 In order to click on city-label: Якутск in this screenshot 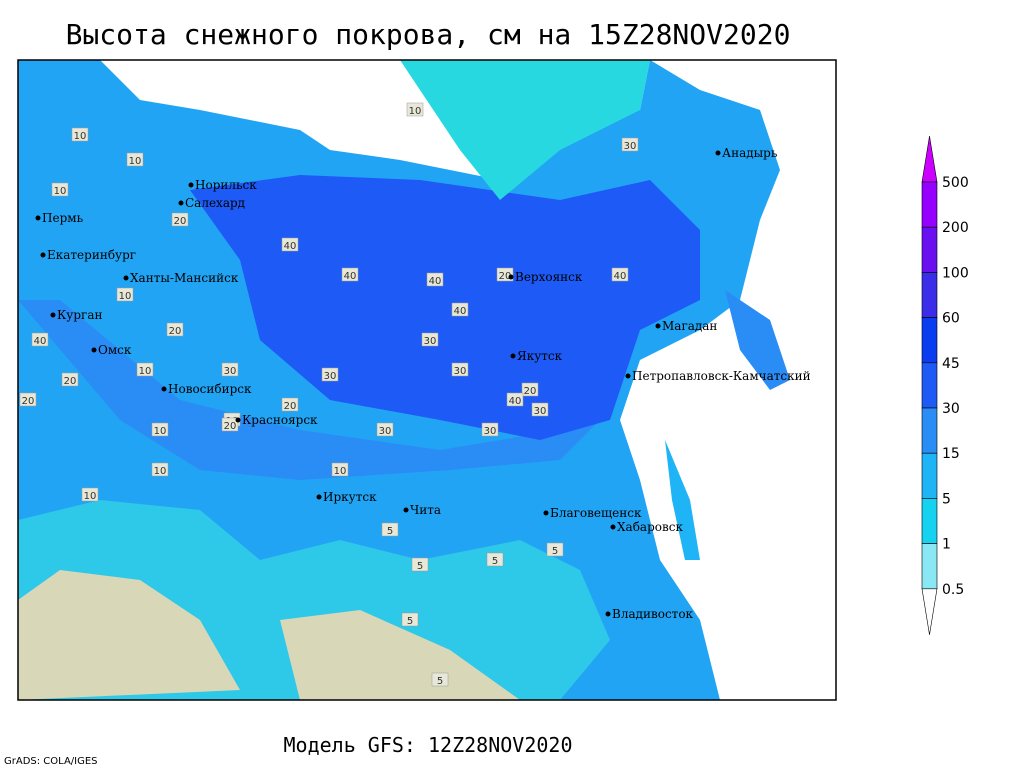, I will do `click(540, 356)`.